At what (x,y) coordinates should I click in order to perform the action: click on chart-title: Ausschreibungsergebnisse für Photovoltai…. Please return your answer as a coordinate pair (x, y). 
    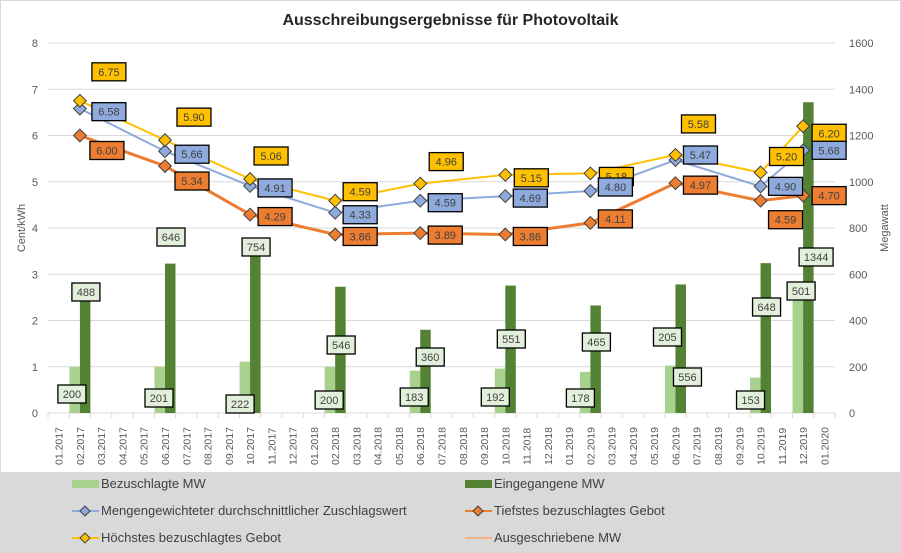
    Looking at the image, I should click on (450, 20).